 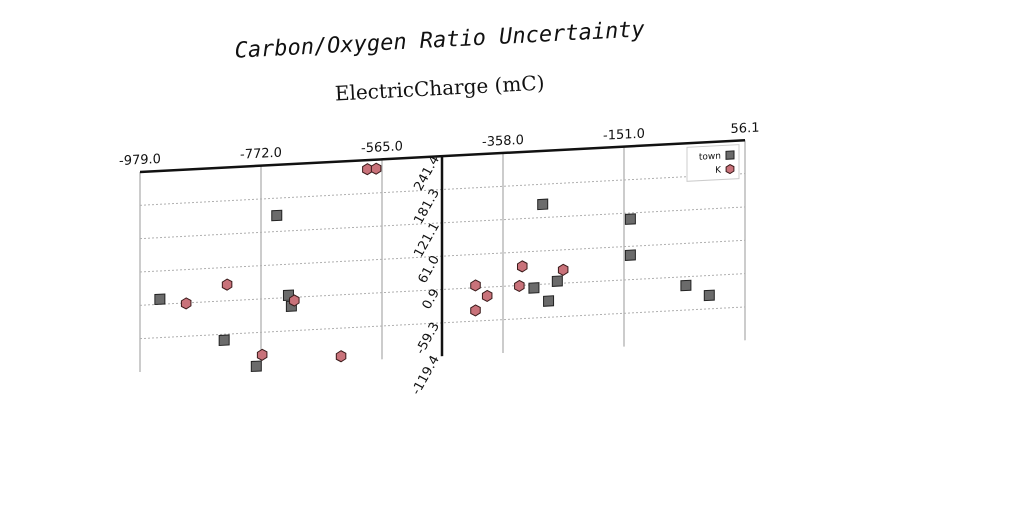 What do you see at coordinates (427, 207) in the screenshot?
I see `y-tick-label: 181.3` at bounding box center [427, 207].